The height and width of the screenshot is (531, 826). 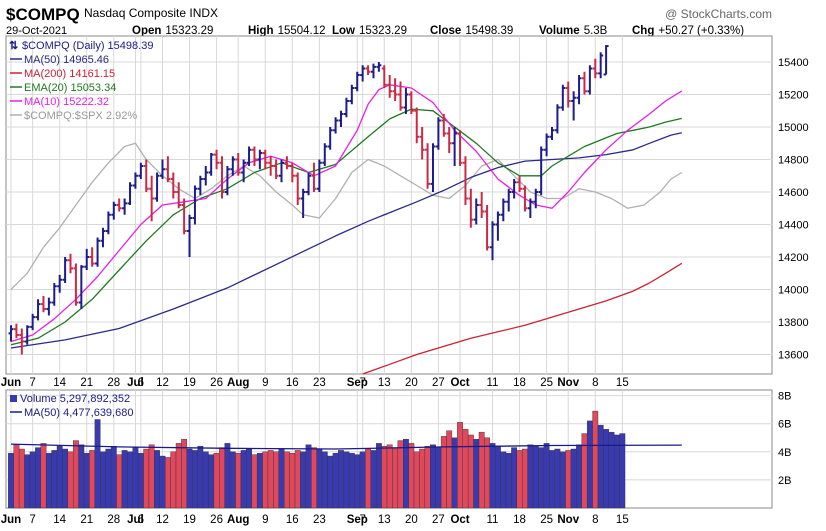 What do you see at coordinates (445, 31) in the screenshot?
I see `close-label: Close` at bounding box center [445, 31].